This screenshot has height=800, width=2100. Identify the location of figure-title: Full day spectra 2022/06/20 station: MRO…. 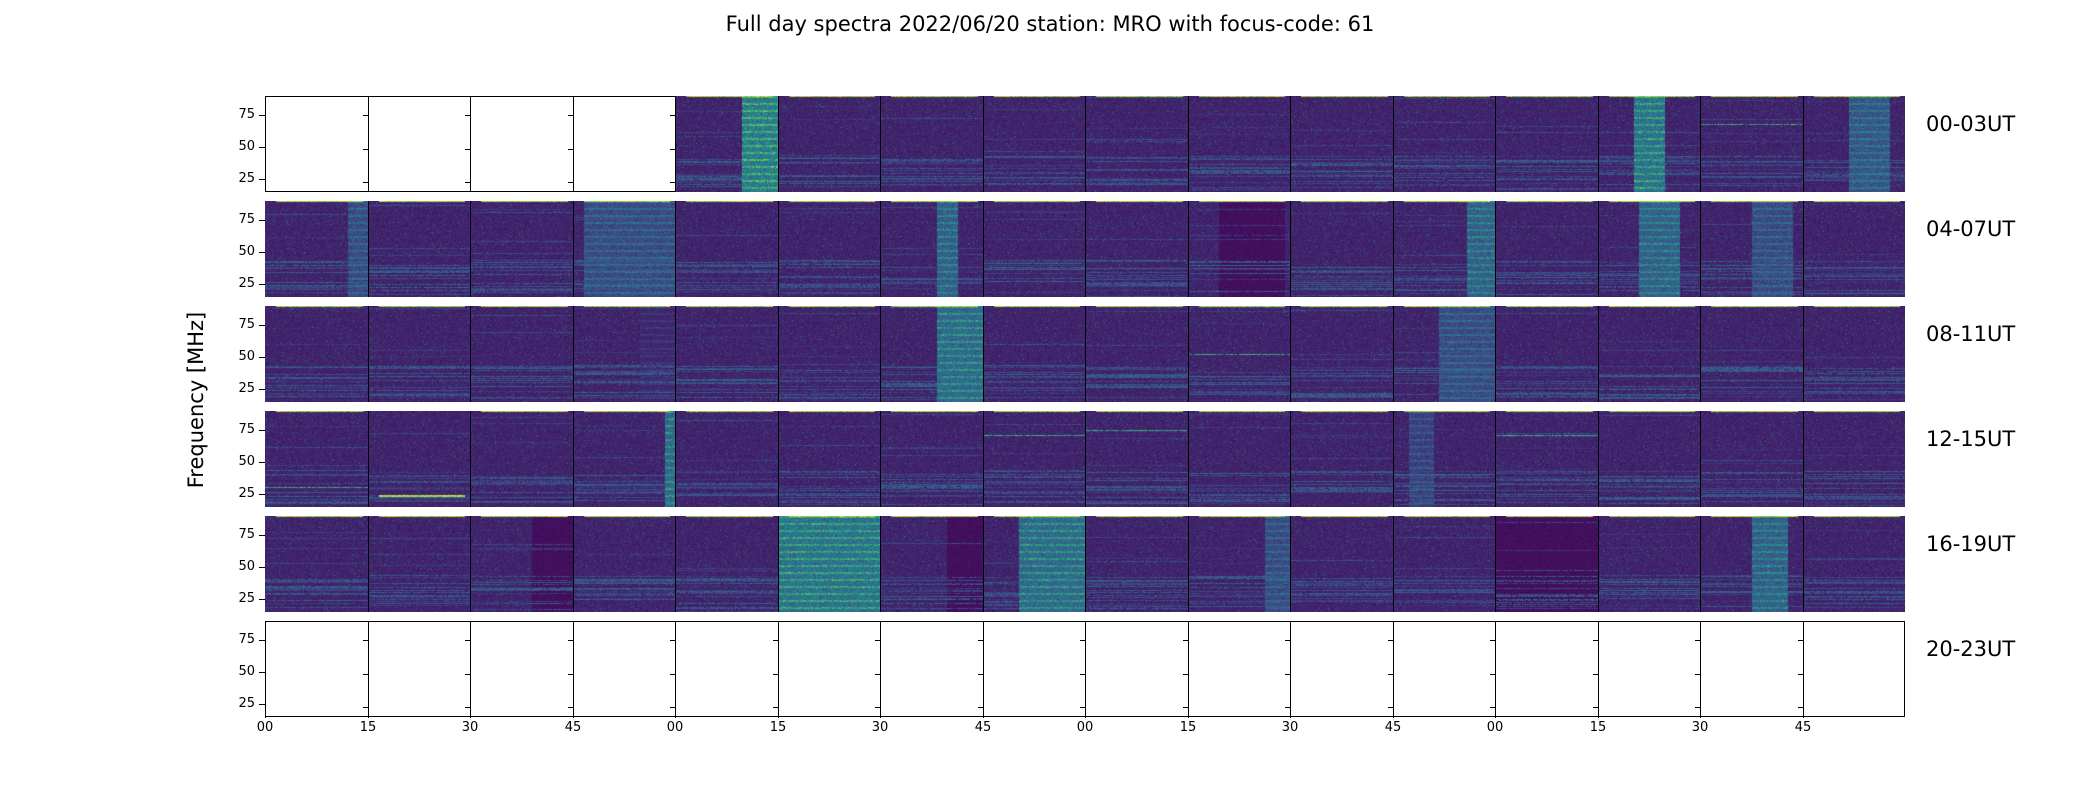
(1050, 24).